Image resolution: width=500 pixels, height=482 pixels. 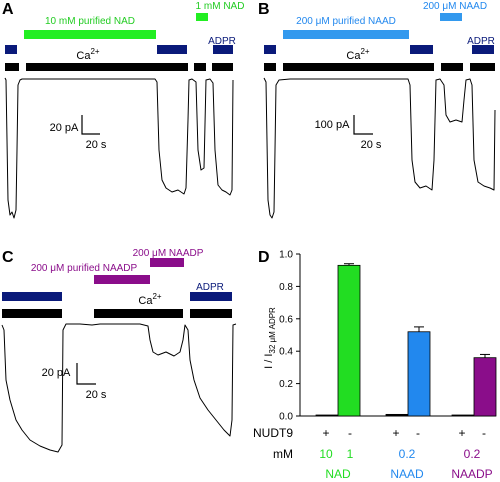 What do you see at coordinates (150, 299) in the screenshot?
I see `ca-label-c: Ca2+` at bounding box center [150, 299].